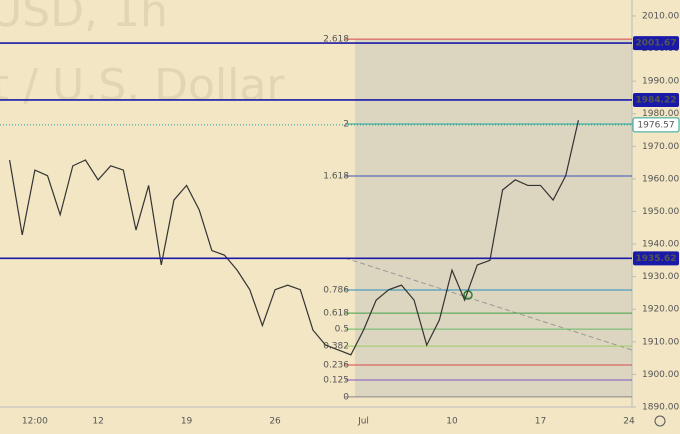 The width and height of the screenshot is (680, 434). Describe the element at coordinates (342, 330) in the screenshot. I see `fib-label: 0.5` at that location.